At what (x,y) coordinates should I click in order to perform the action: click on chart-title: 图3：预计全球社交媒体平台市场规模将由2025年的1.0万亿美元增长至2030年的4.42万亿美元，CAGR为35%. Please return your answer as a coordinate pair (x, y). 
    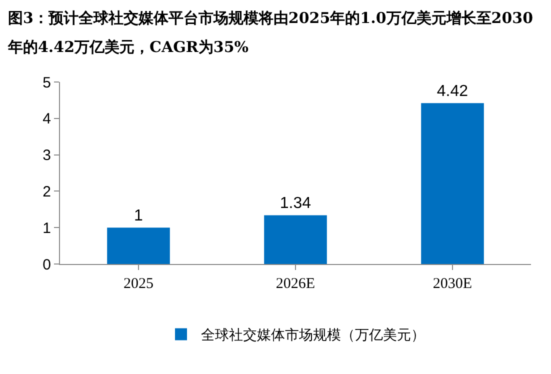
    Looking at the image, I should click on (270, 33).